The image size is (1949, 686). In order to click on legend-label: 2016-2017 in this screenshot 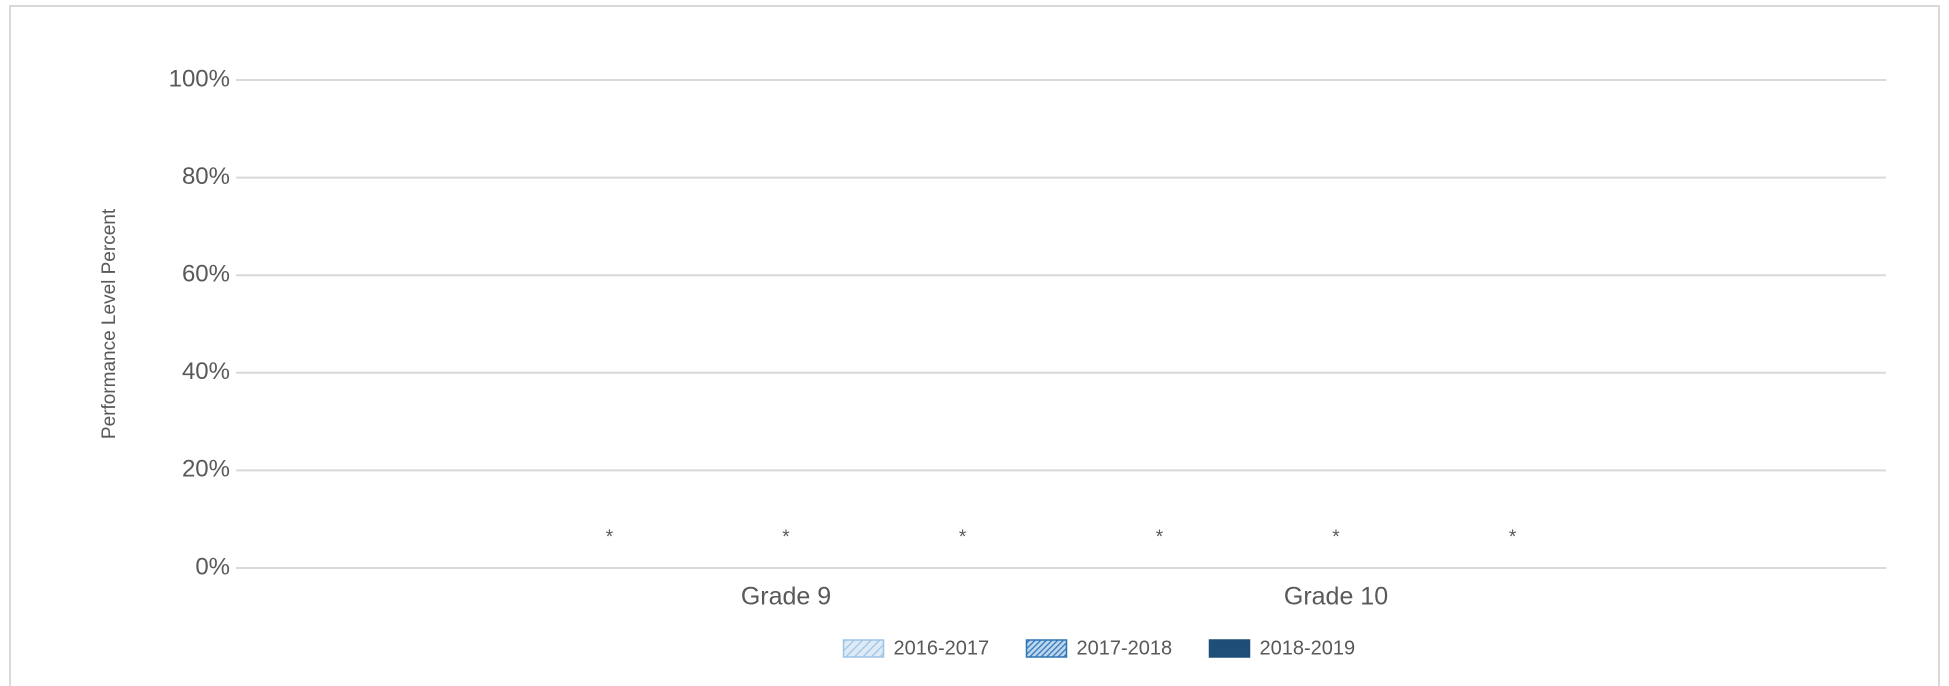, I will do `click(942, 648)`.